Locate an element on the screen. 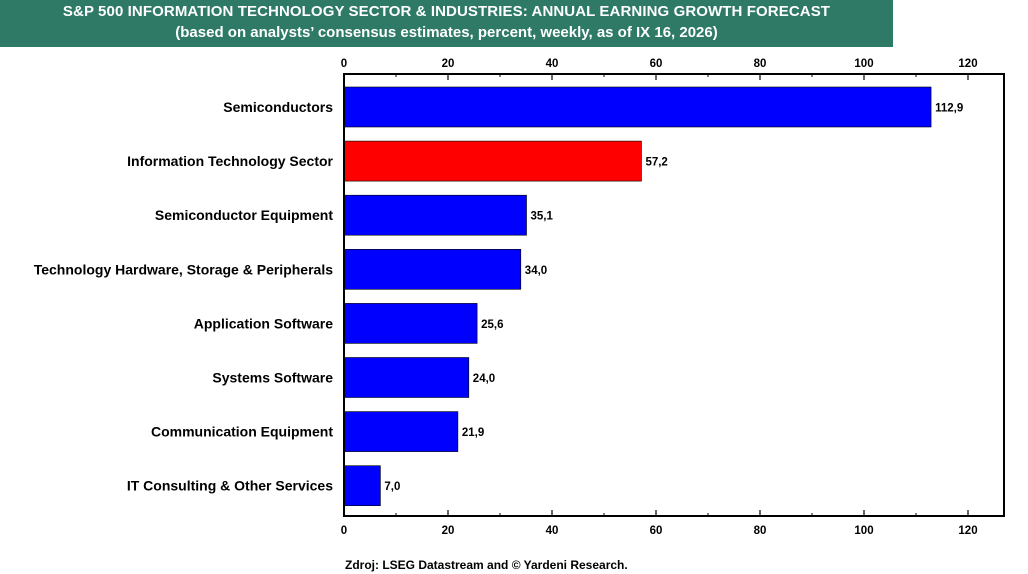 The image size is (1028, 574). category-label: Semiconductor Equipment is located at coordinates (244, 215).